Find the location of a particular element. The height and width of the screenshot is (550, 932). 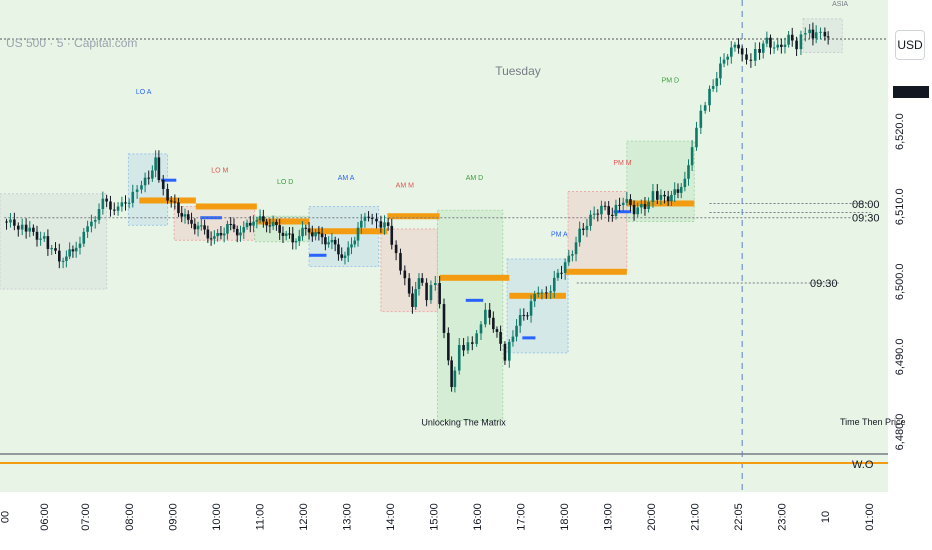

right-label-0930: 09:30 is located at coordinates (824, 284).